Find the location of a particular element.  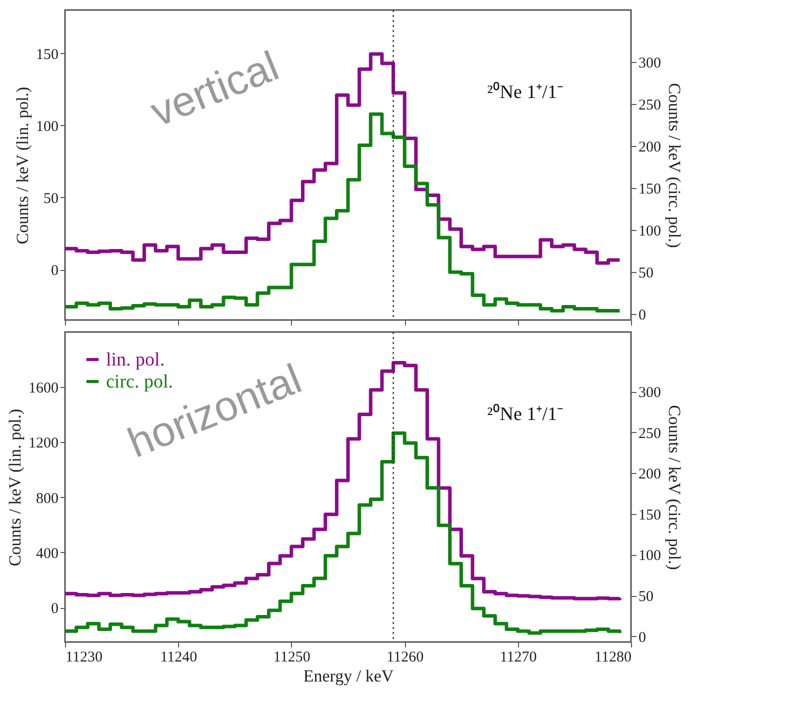

y-tick-label: 400 is located at coordinates (47, 554).